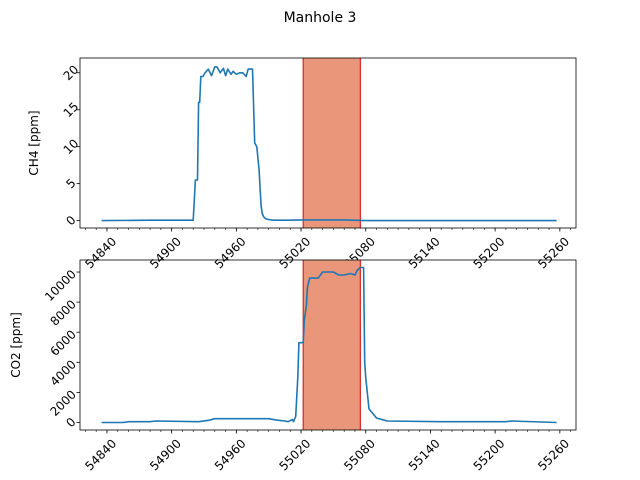  What do you see at coordinates (34, 142) in the screenshot?
I see `ch4-y-axis-label: CH4 [ppm]` at bounding box center [34, 142].